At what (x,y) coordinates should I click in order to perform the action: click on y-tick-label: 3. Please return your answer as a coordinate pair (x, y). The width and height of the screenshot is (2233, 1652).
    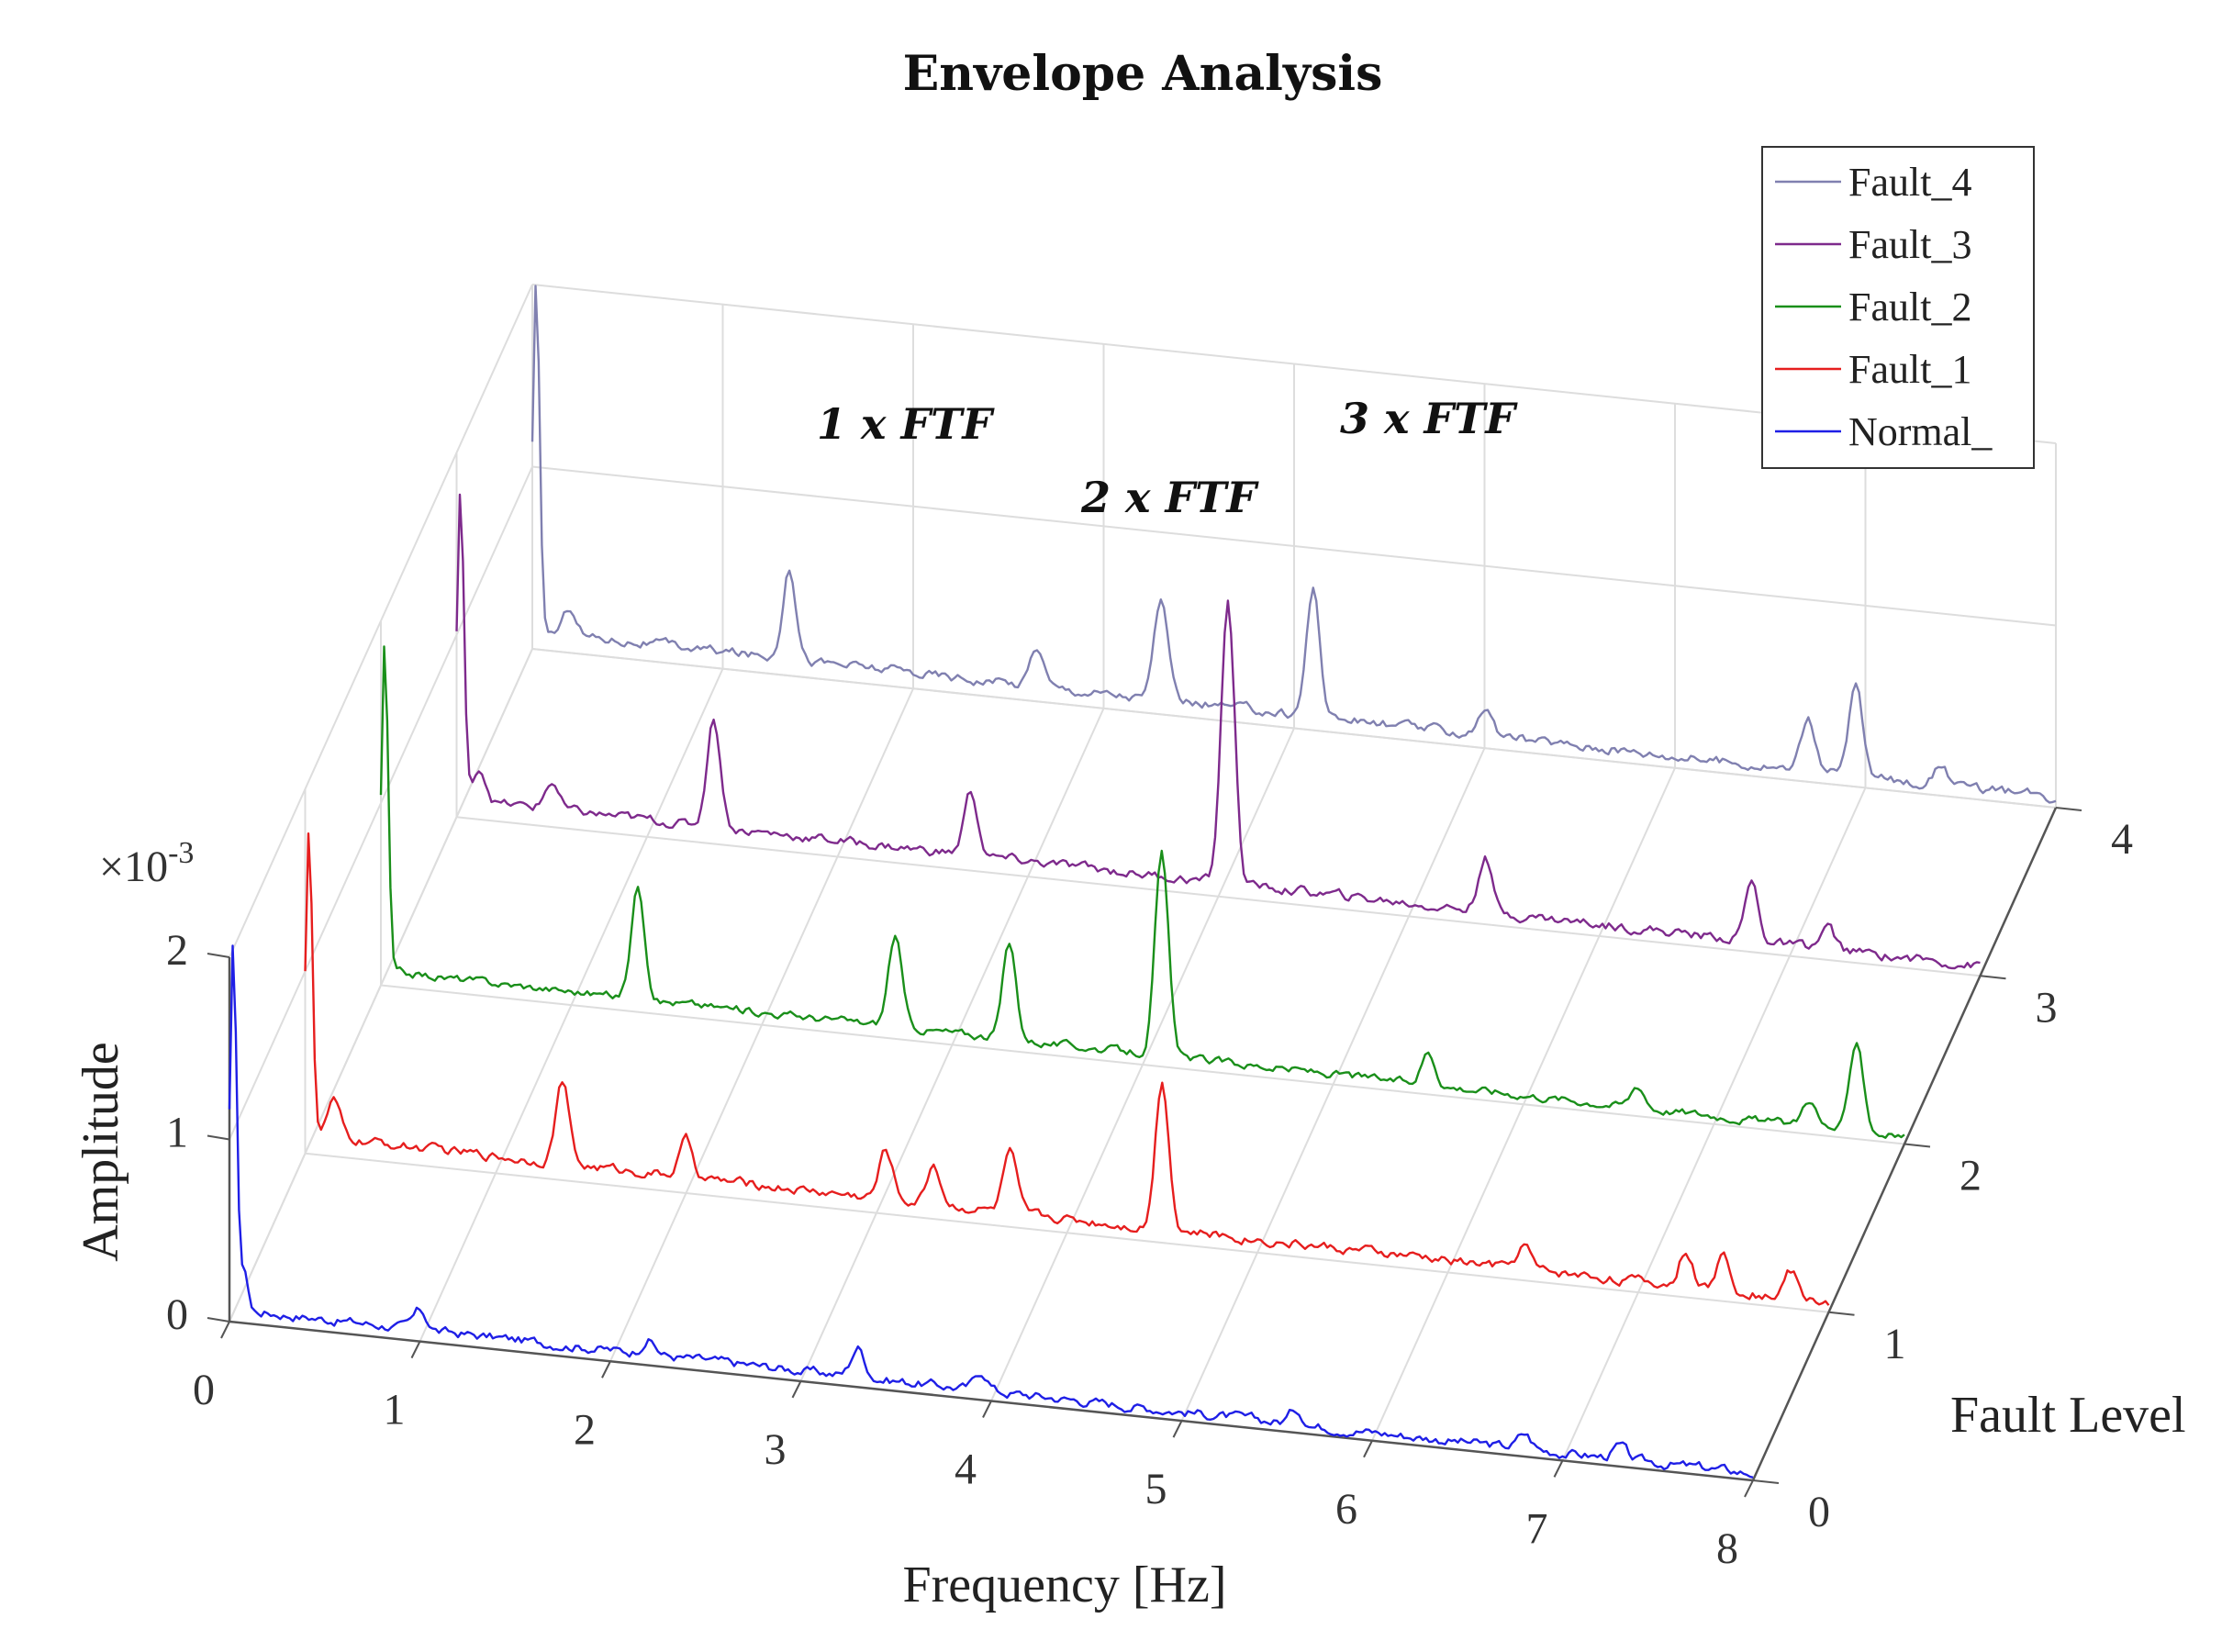
    Looking at the image, I should click on (2047, 1008).